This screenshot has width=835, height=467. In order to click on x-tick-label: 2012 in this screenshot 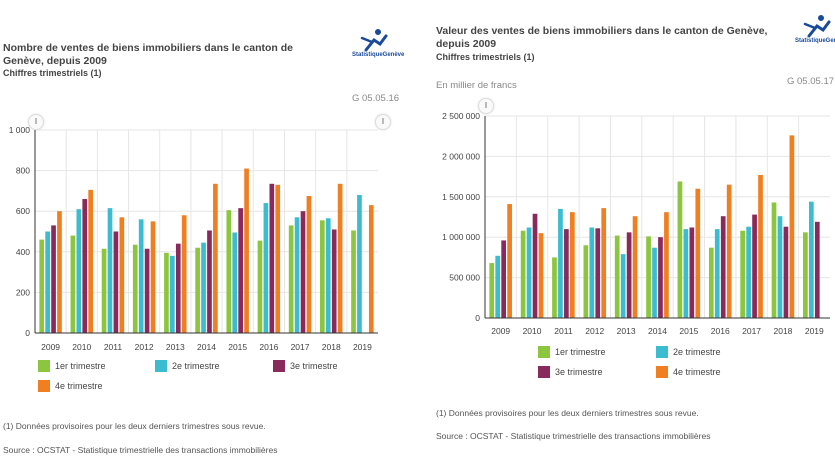, I will do `click(594, 331)`.